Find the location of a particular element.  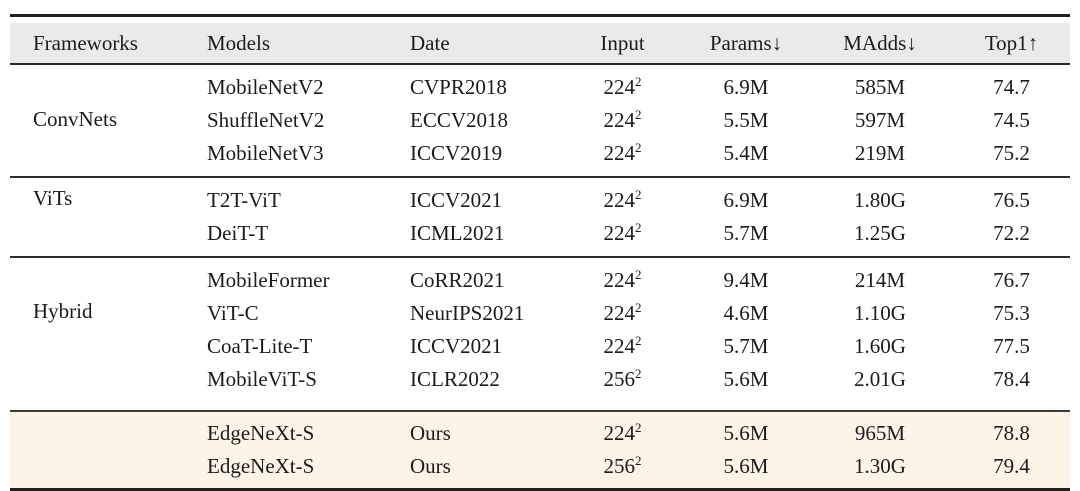

madds-cell: 597M is located at coordinates (880, 120).